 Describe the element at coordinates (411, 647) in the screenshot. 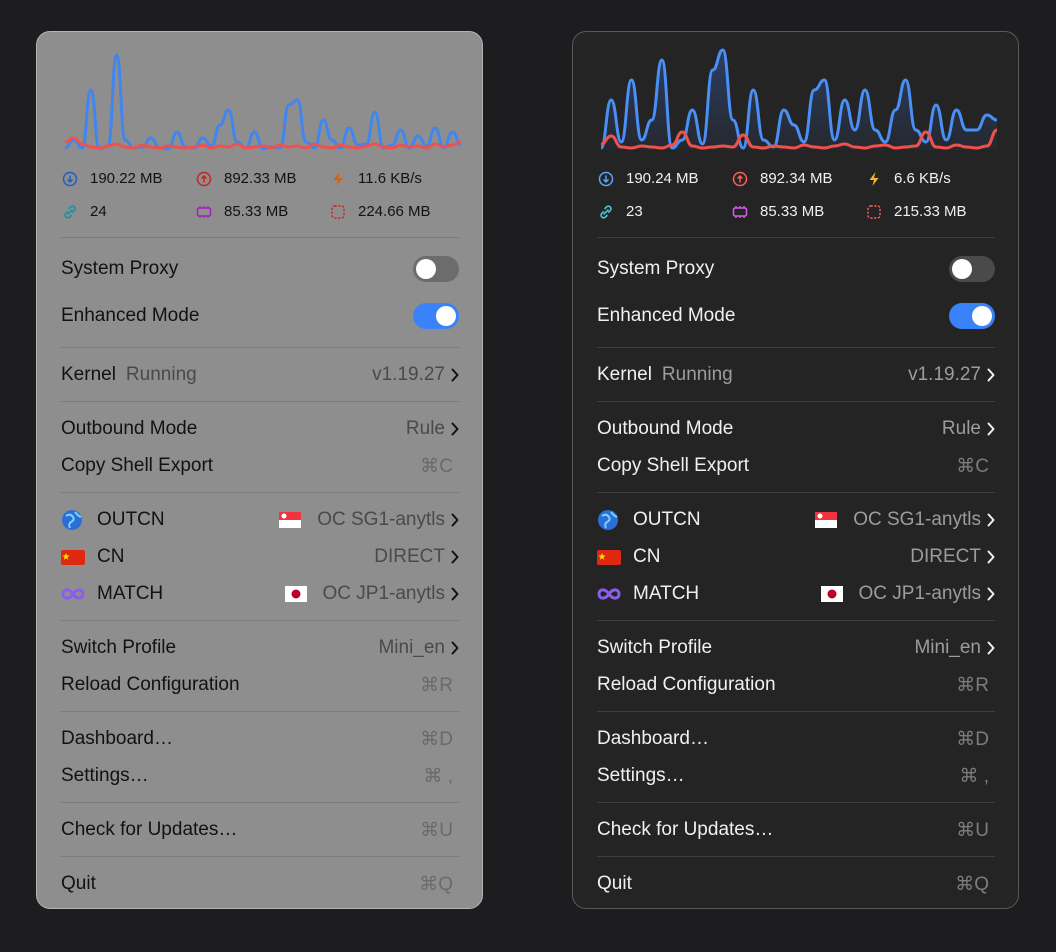

I see `item-value: Mini_en` at that location.